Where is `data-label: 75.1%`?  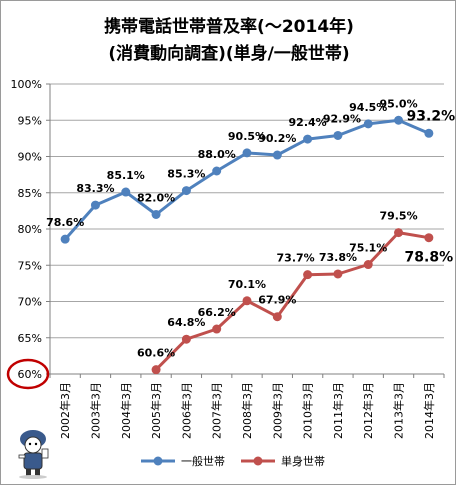 data-label: 75.1% is located at coordinates (368, 248).